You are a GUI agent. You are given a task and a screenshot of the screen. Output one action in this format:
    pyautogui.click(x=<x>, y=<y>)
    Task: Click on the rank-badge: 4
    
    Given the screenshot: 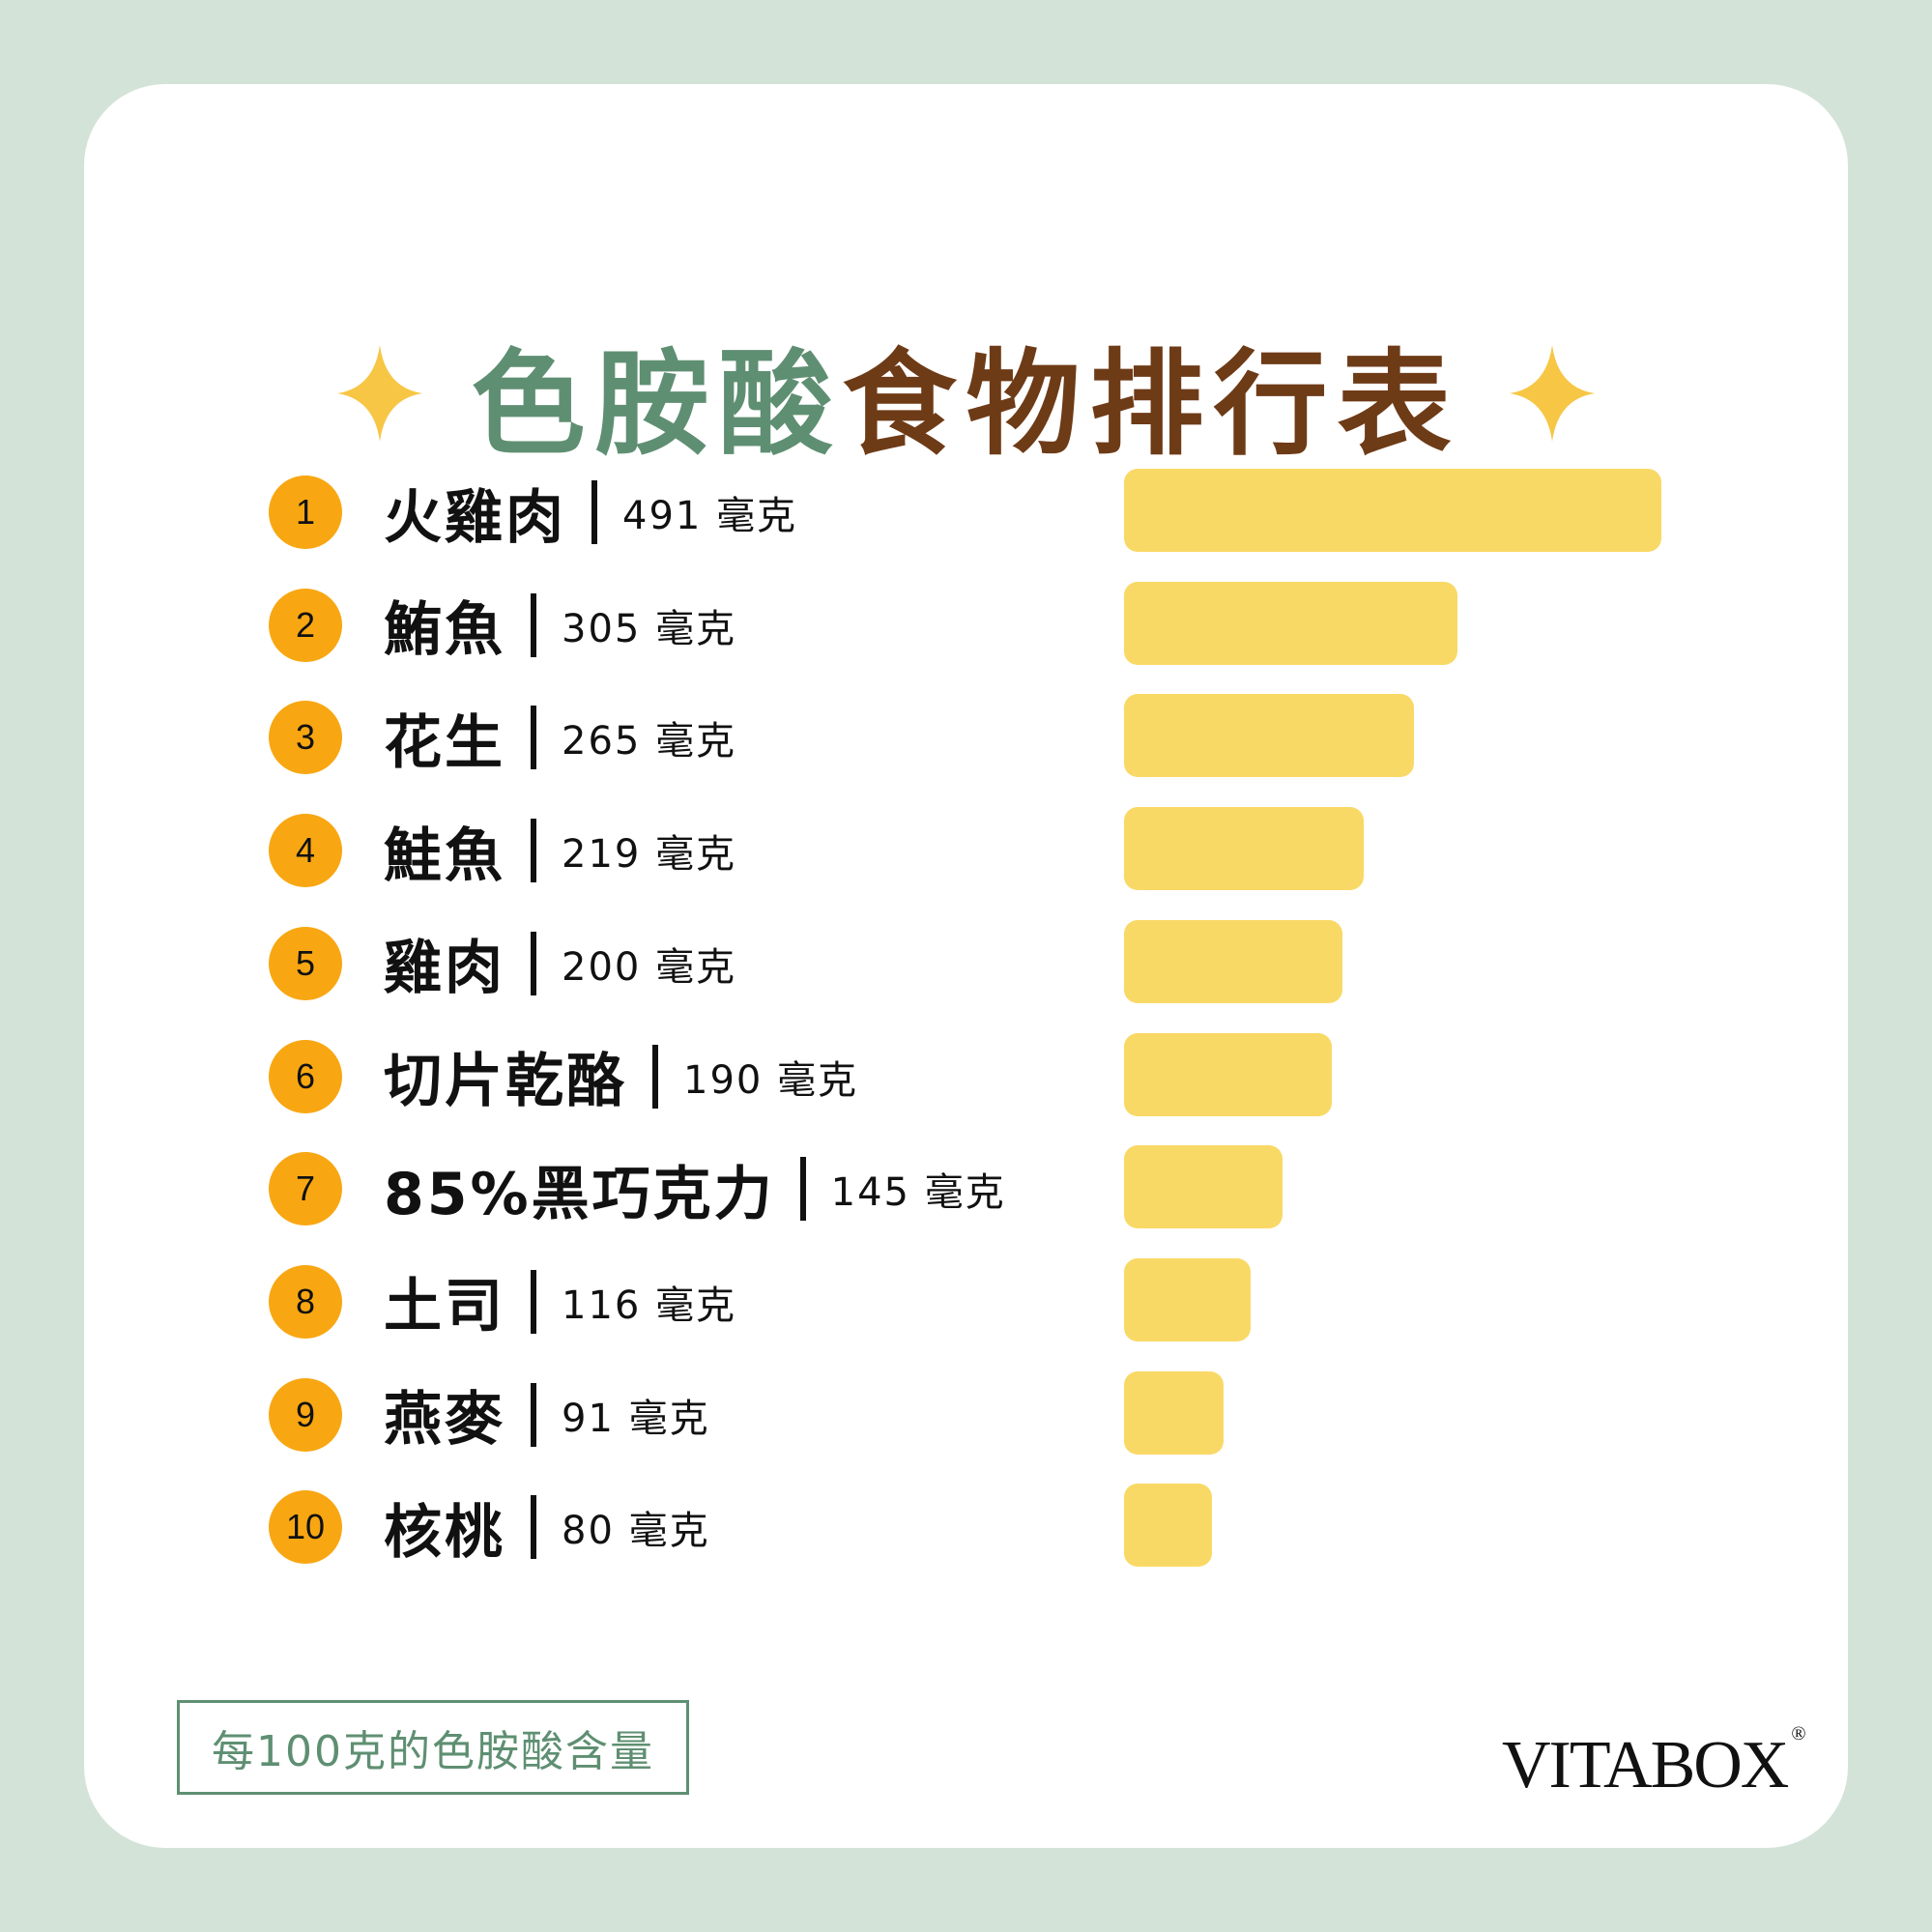 What is the action you would take?
    pyautogui.click(x=305, y=851)
    